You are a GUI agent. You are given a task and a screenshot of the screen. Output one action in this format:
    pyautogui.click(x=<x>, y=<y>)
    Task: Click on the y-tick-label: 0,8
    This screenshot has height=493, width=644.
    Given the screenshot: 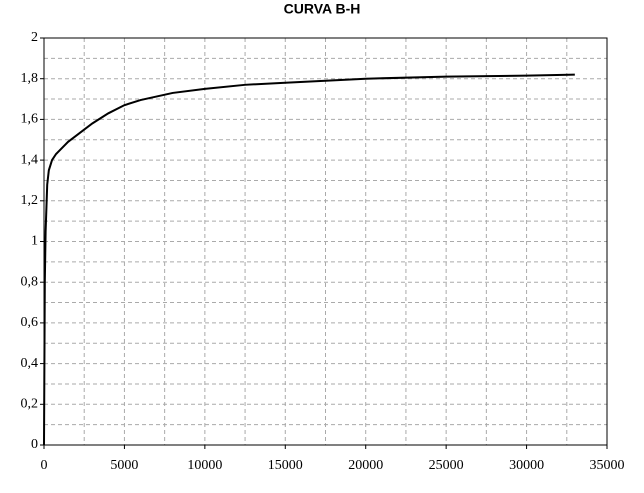 What is the action you would take?
    pyautogui.click(x=30, y=281)
    